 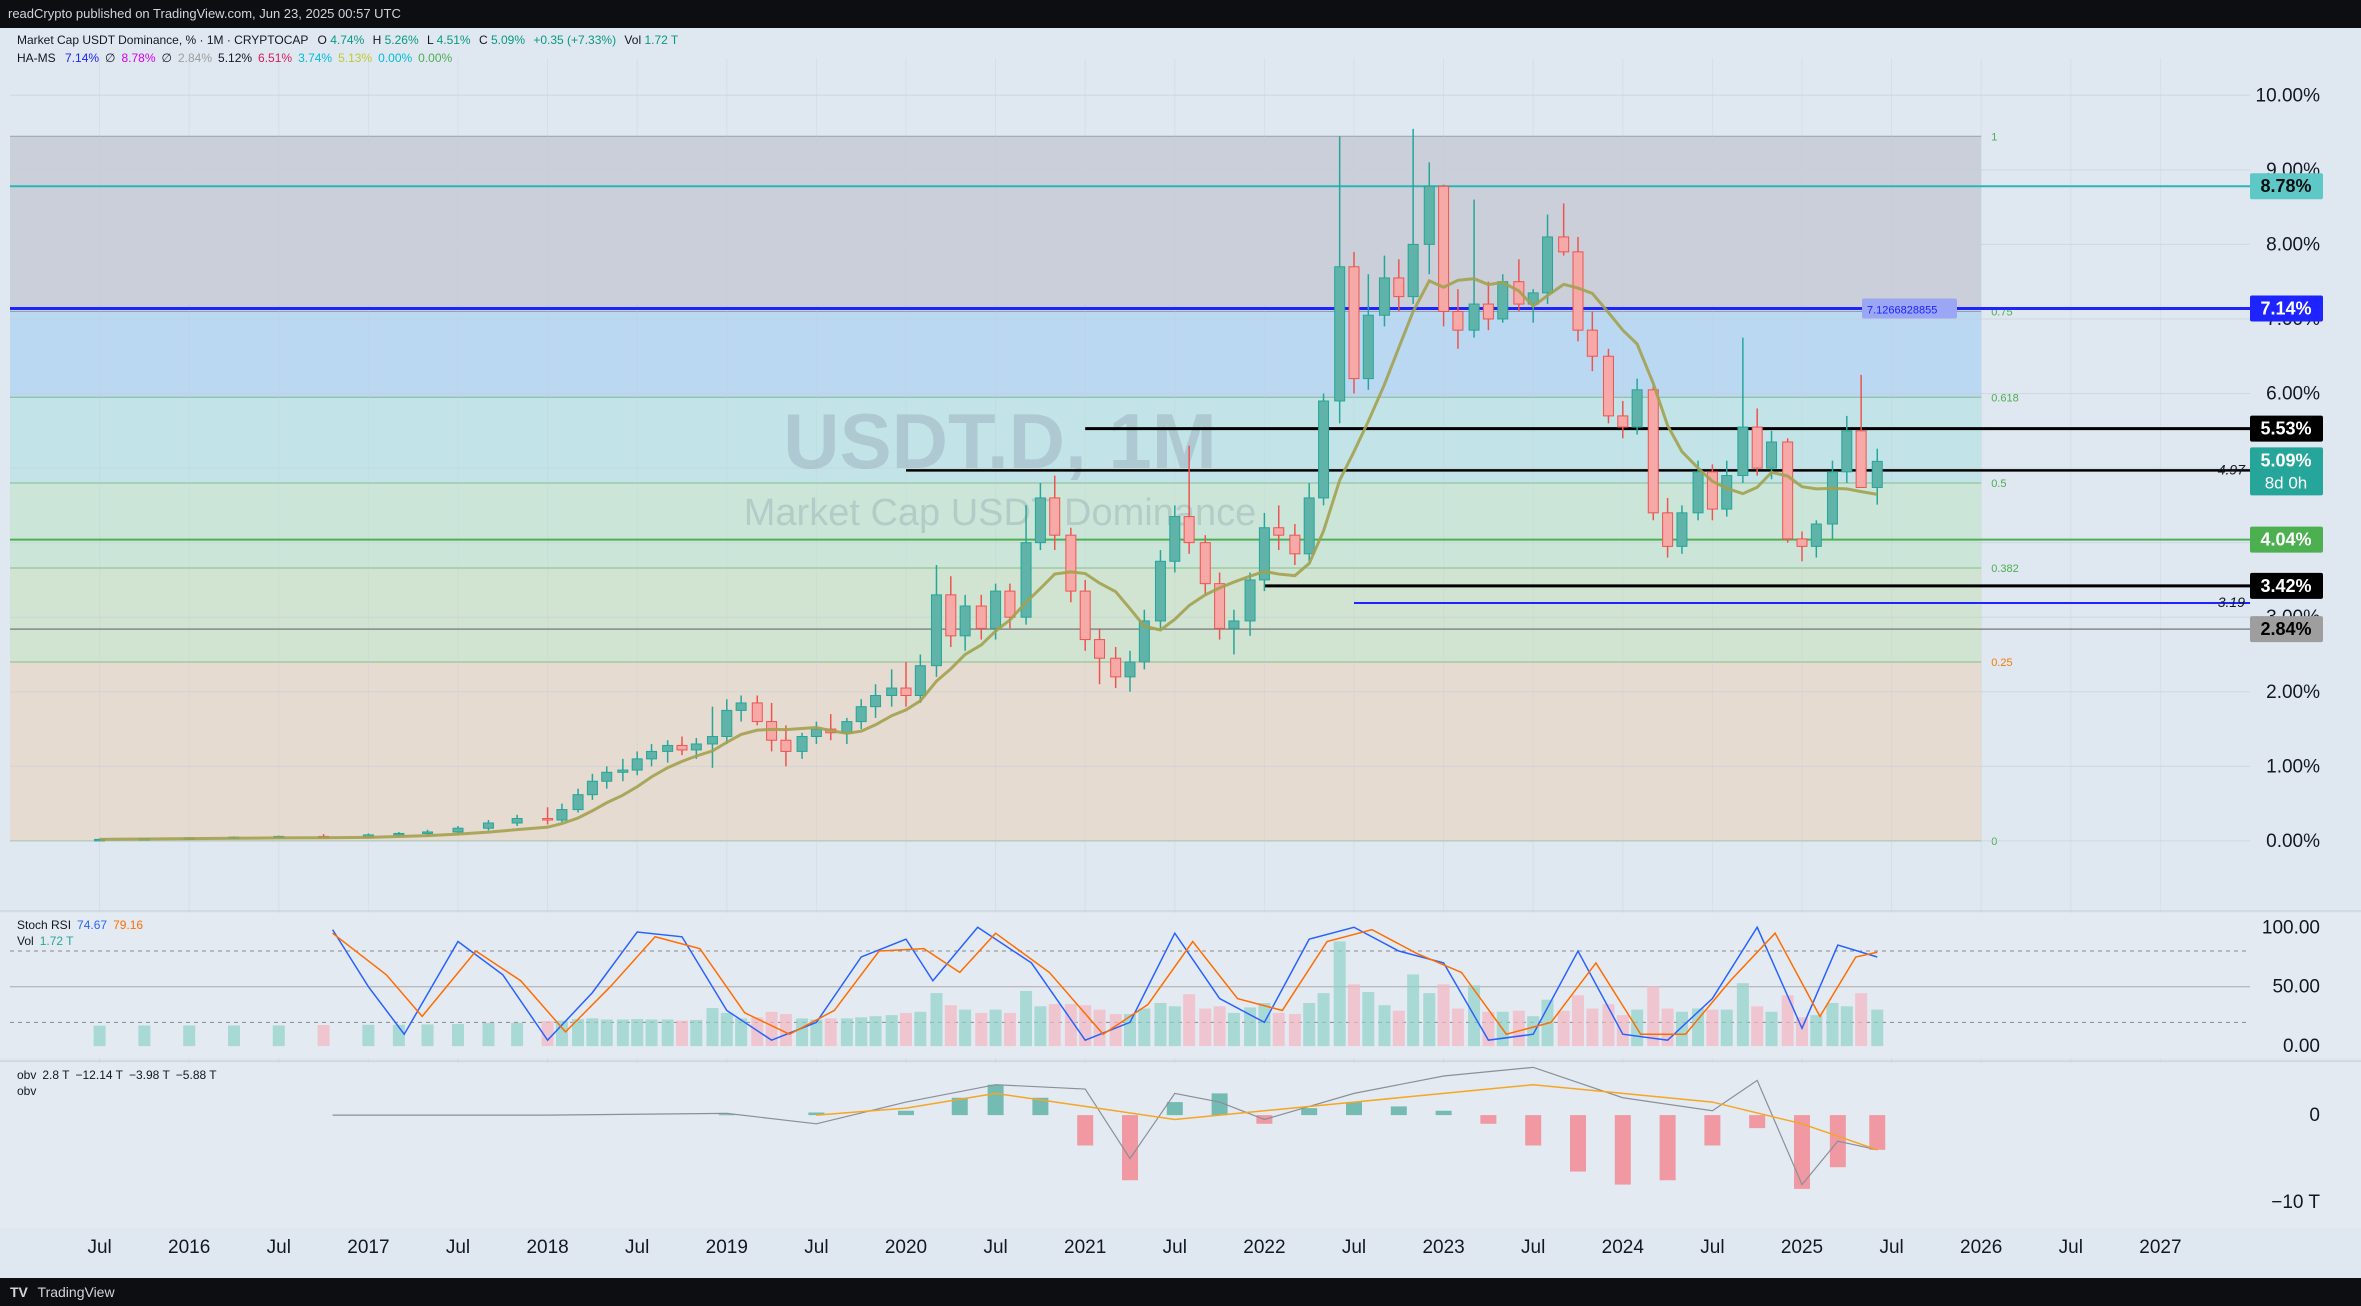 What do you see at coordinates (1180, 1145) in the screenshot?
I see `obv-panel-bg` at bounding box center [1180, 1145].